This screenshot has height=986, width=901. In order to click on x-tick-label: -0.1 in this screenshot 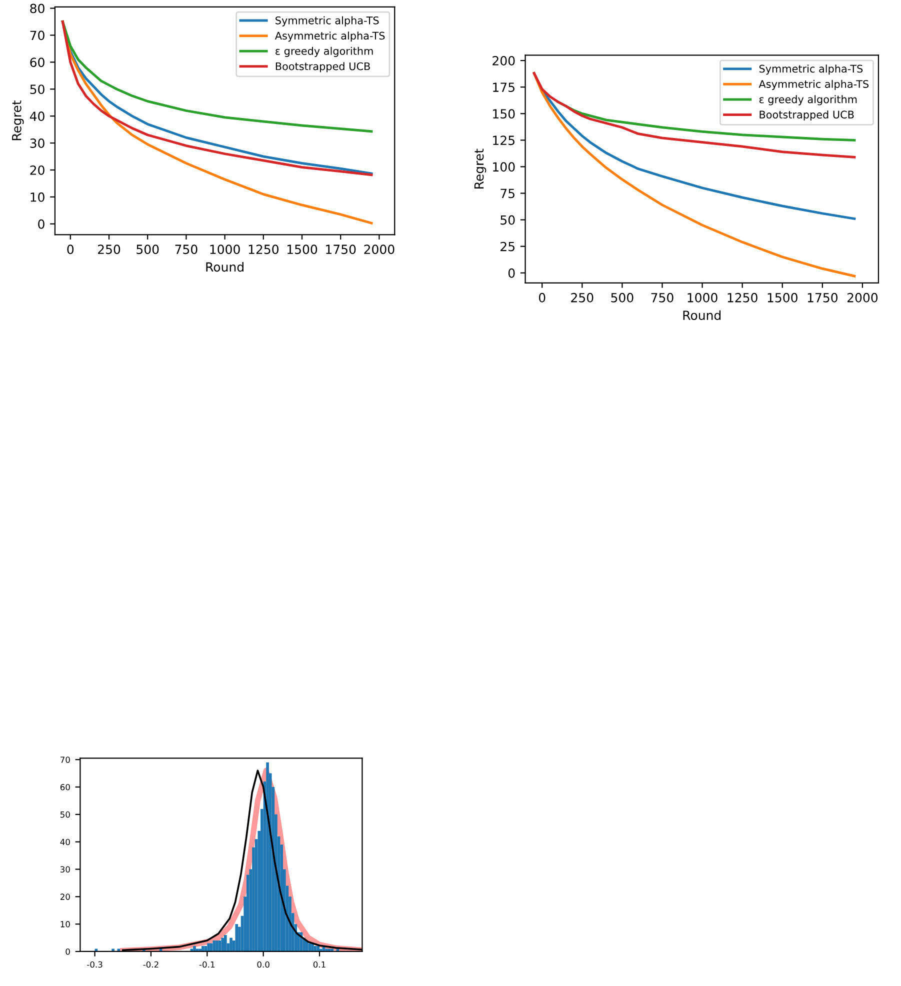, I will do `click(207, 964)`.